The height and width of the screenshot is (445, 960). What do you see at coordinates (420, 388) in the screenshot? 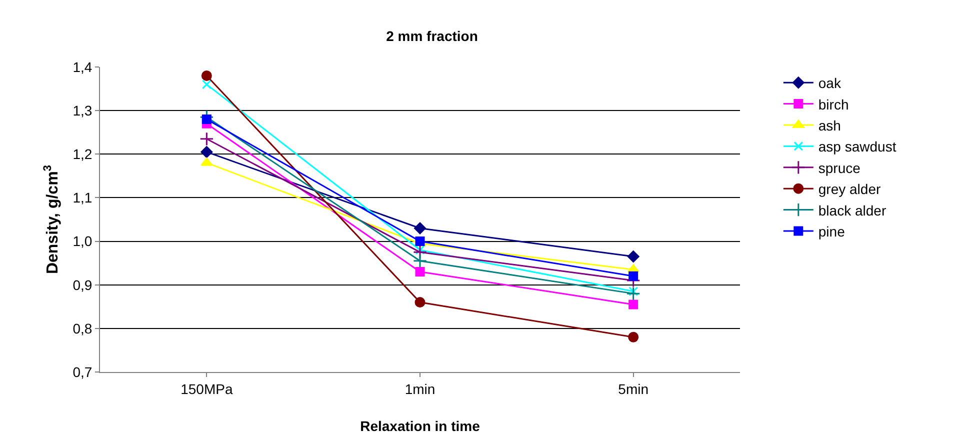
I see `x-tick-label: 1min` at bounding box center [420, 388].